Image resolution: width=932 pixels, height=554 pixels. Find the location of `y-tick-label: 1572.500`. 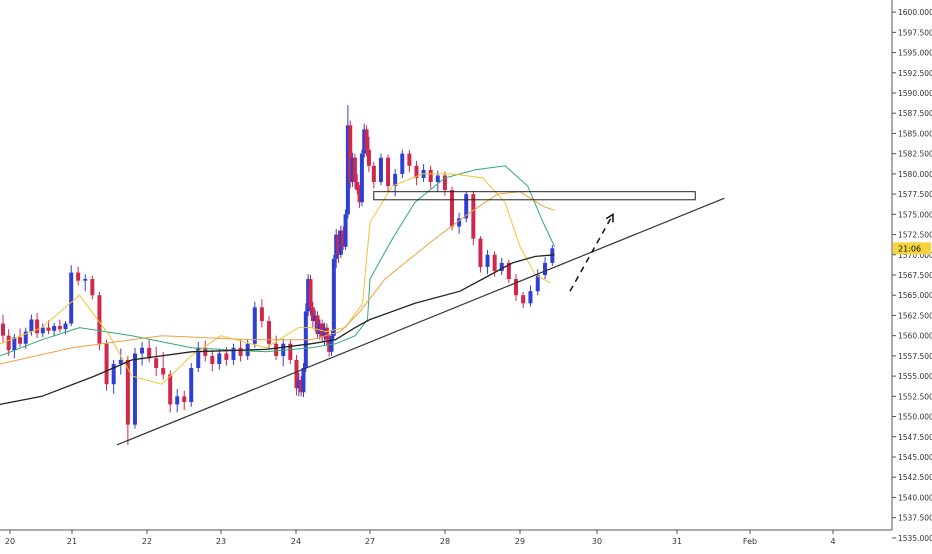

y-tick-label: 1572.500 is located at coordinates (915, 235).